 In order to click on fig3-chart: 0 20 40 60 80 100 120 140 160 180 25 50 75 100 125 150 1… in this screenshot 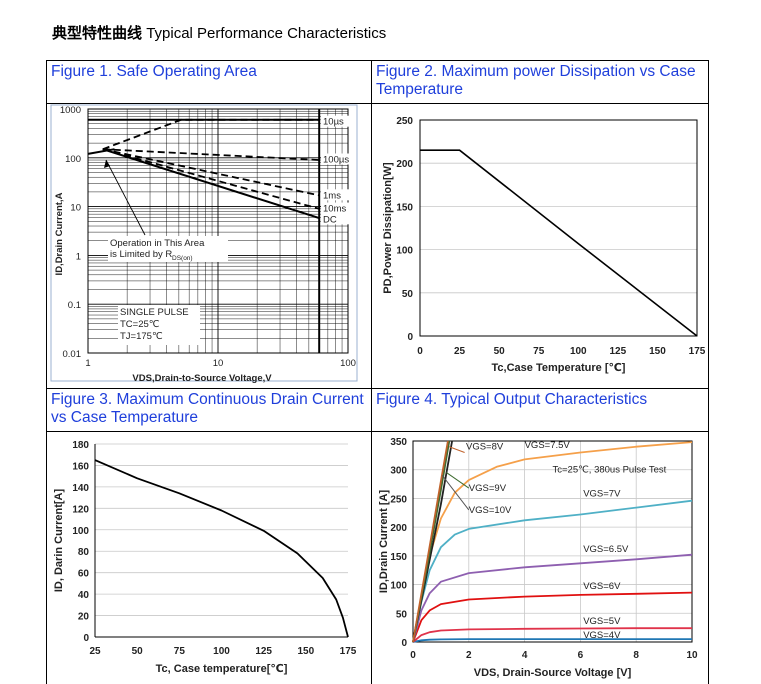, I will do `click(205, 557)`.